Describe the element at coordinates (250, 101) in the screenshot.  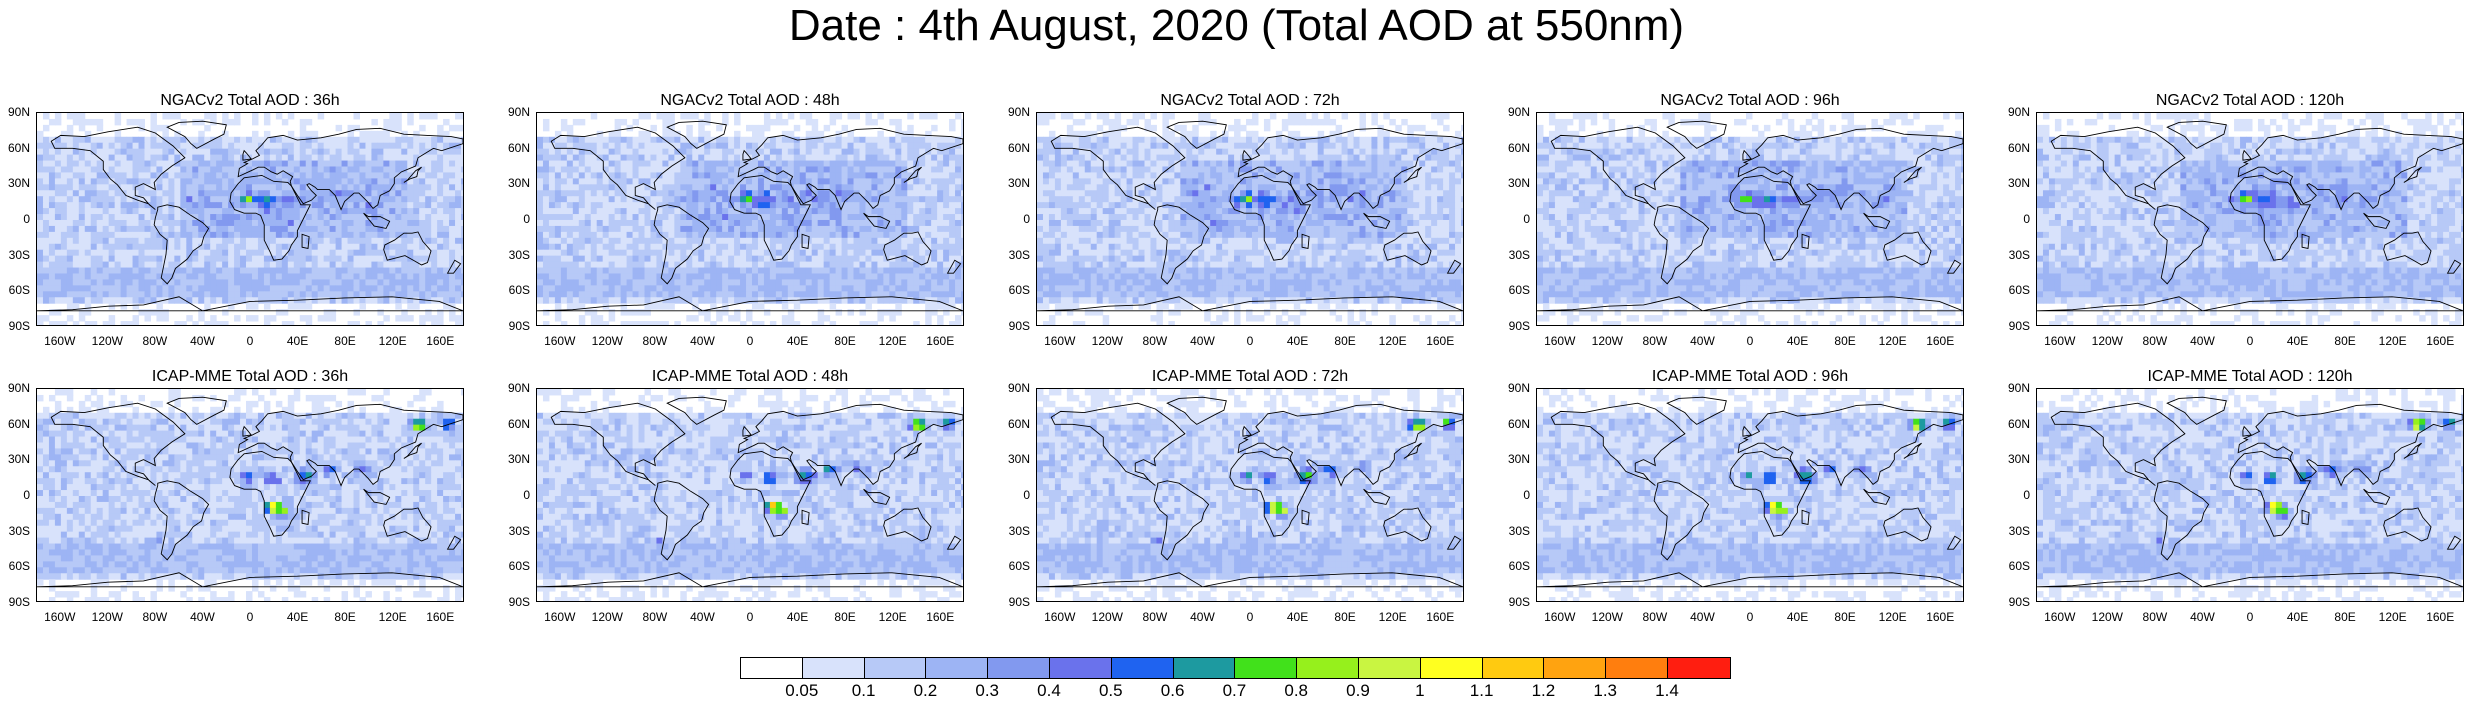
I see `panel-title: NGACv2 Total AOD : 36h` at that location.